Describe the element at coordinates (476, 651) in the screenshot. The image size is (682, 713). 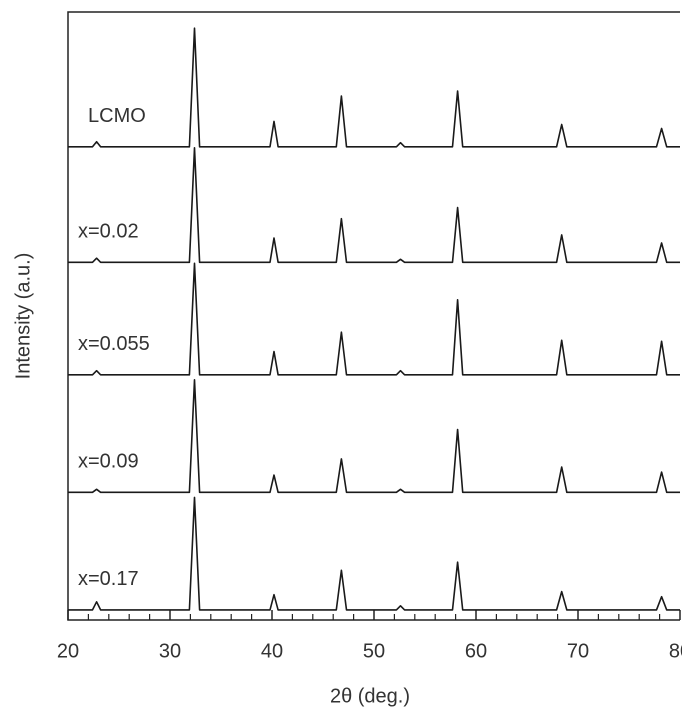
I see `x-tick-label: 60` at that location.